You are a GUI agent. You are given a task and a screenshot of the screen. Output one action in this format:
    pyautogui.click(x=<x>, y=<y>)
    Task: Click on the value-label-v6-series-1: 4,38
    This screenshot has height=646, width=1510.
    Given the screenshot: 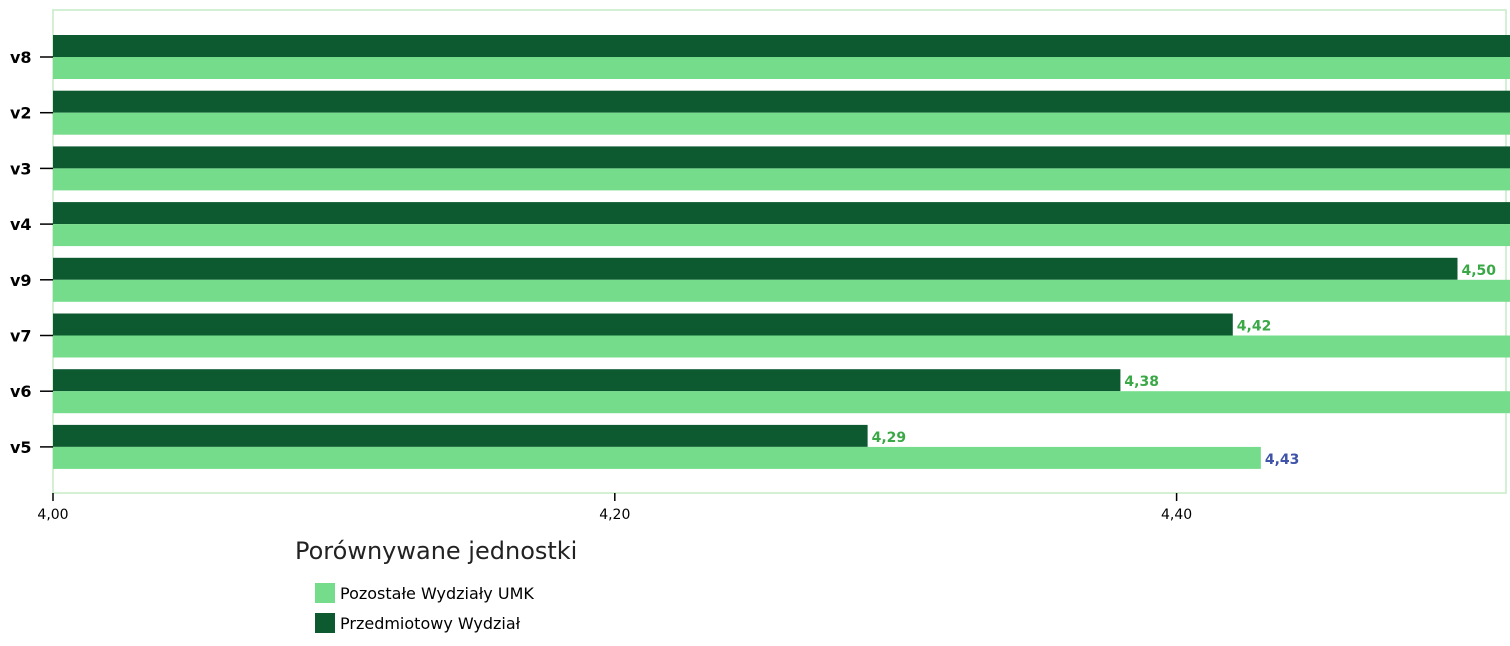 What is the action you would take?
    pyautogui.click(x=1141, y=382)
    